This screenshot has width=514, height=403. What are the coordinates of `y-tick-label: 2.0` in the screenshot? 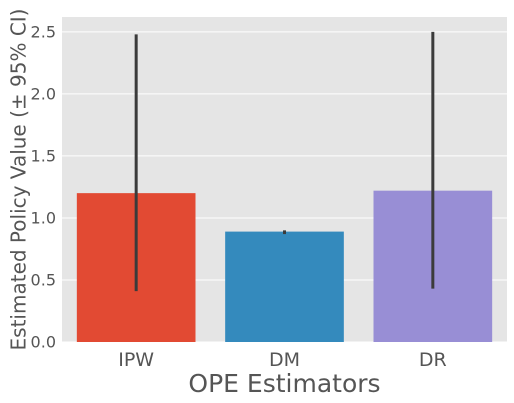 It's located at (43, 93).